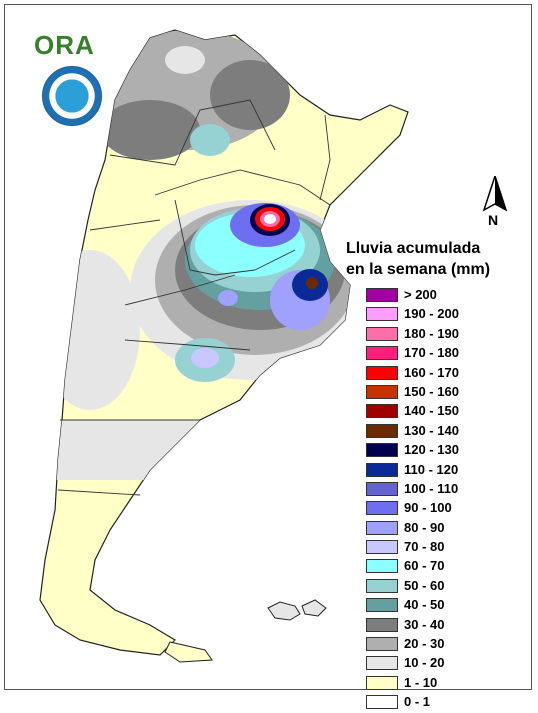 The height and width of the screenshot is (713, 538). Describe the element at coordinates (431, 411) in the screenshot. I see `legend-label: 140 - 150` at that location.